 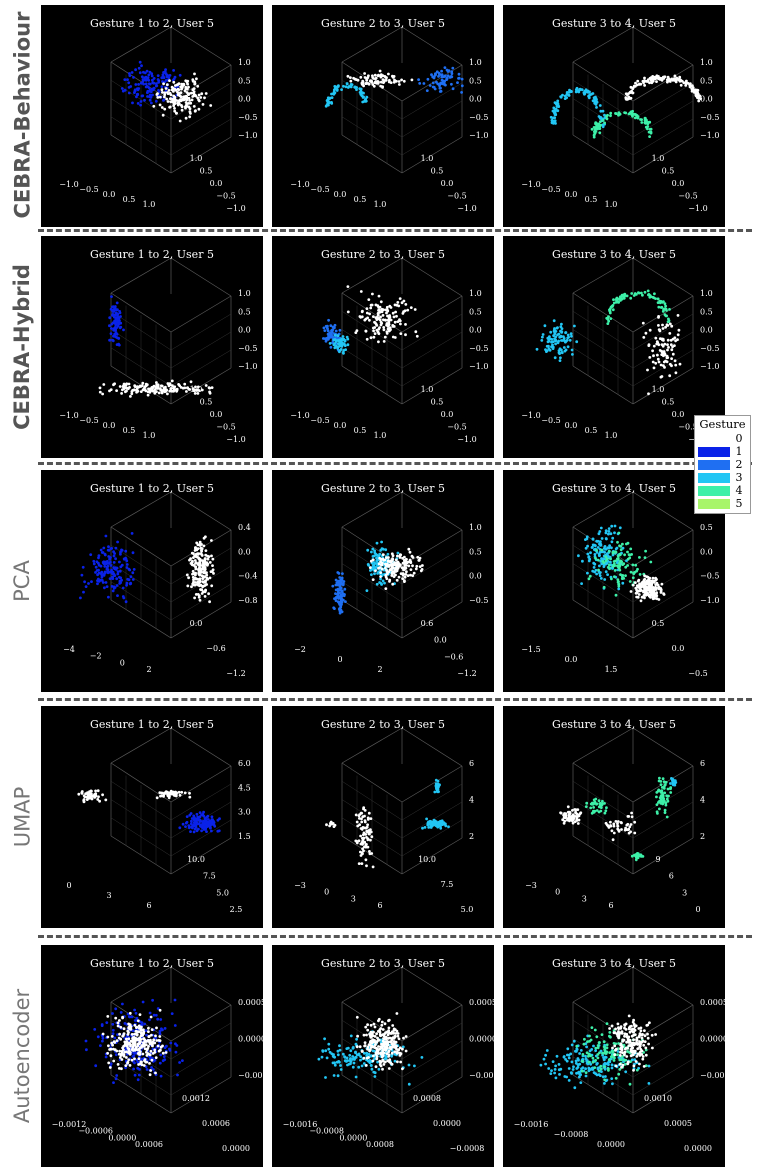 I want to click on z-tick-label: 2, so click(x=702, y=836).